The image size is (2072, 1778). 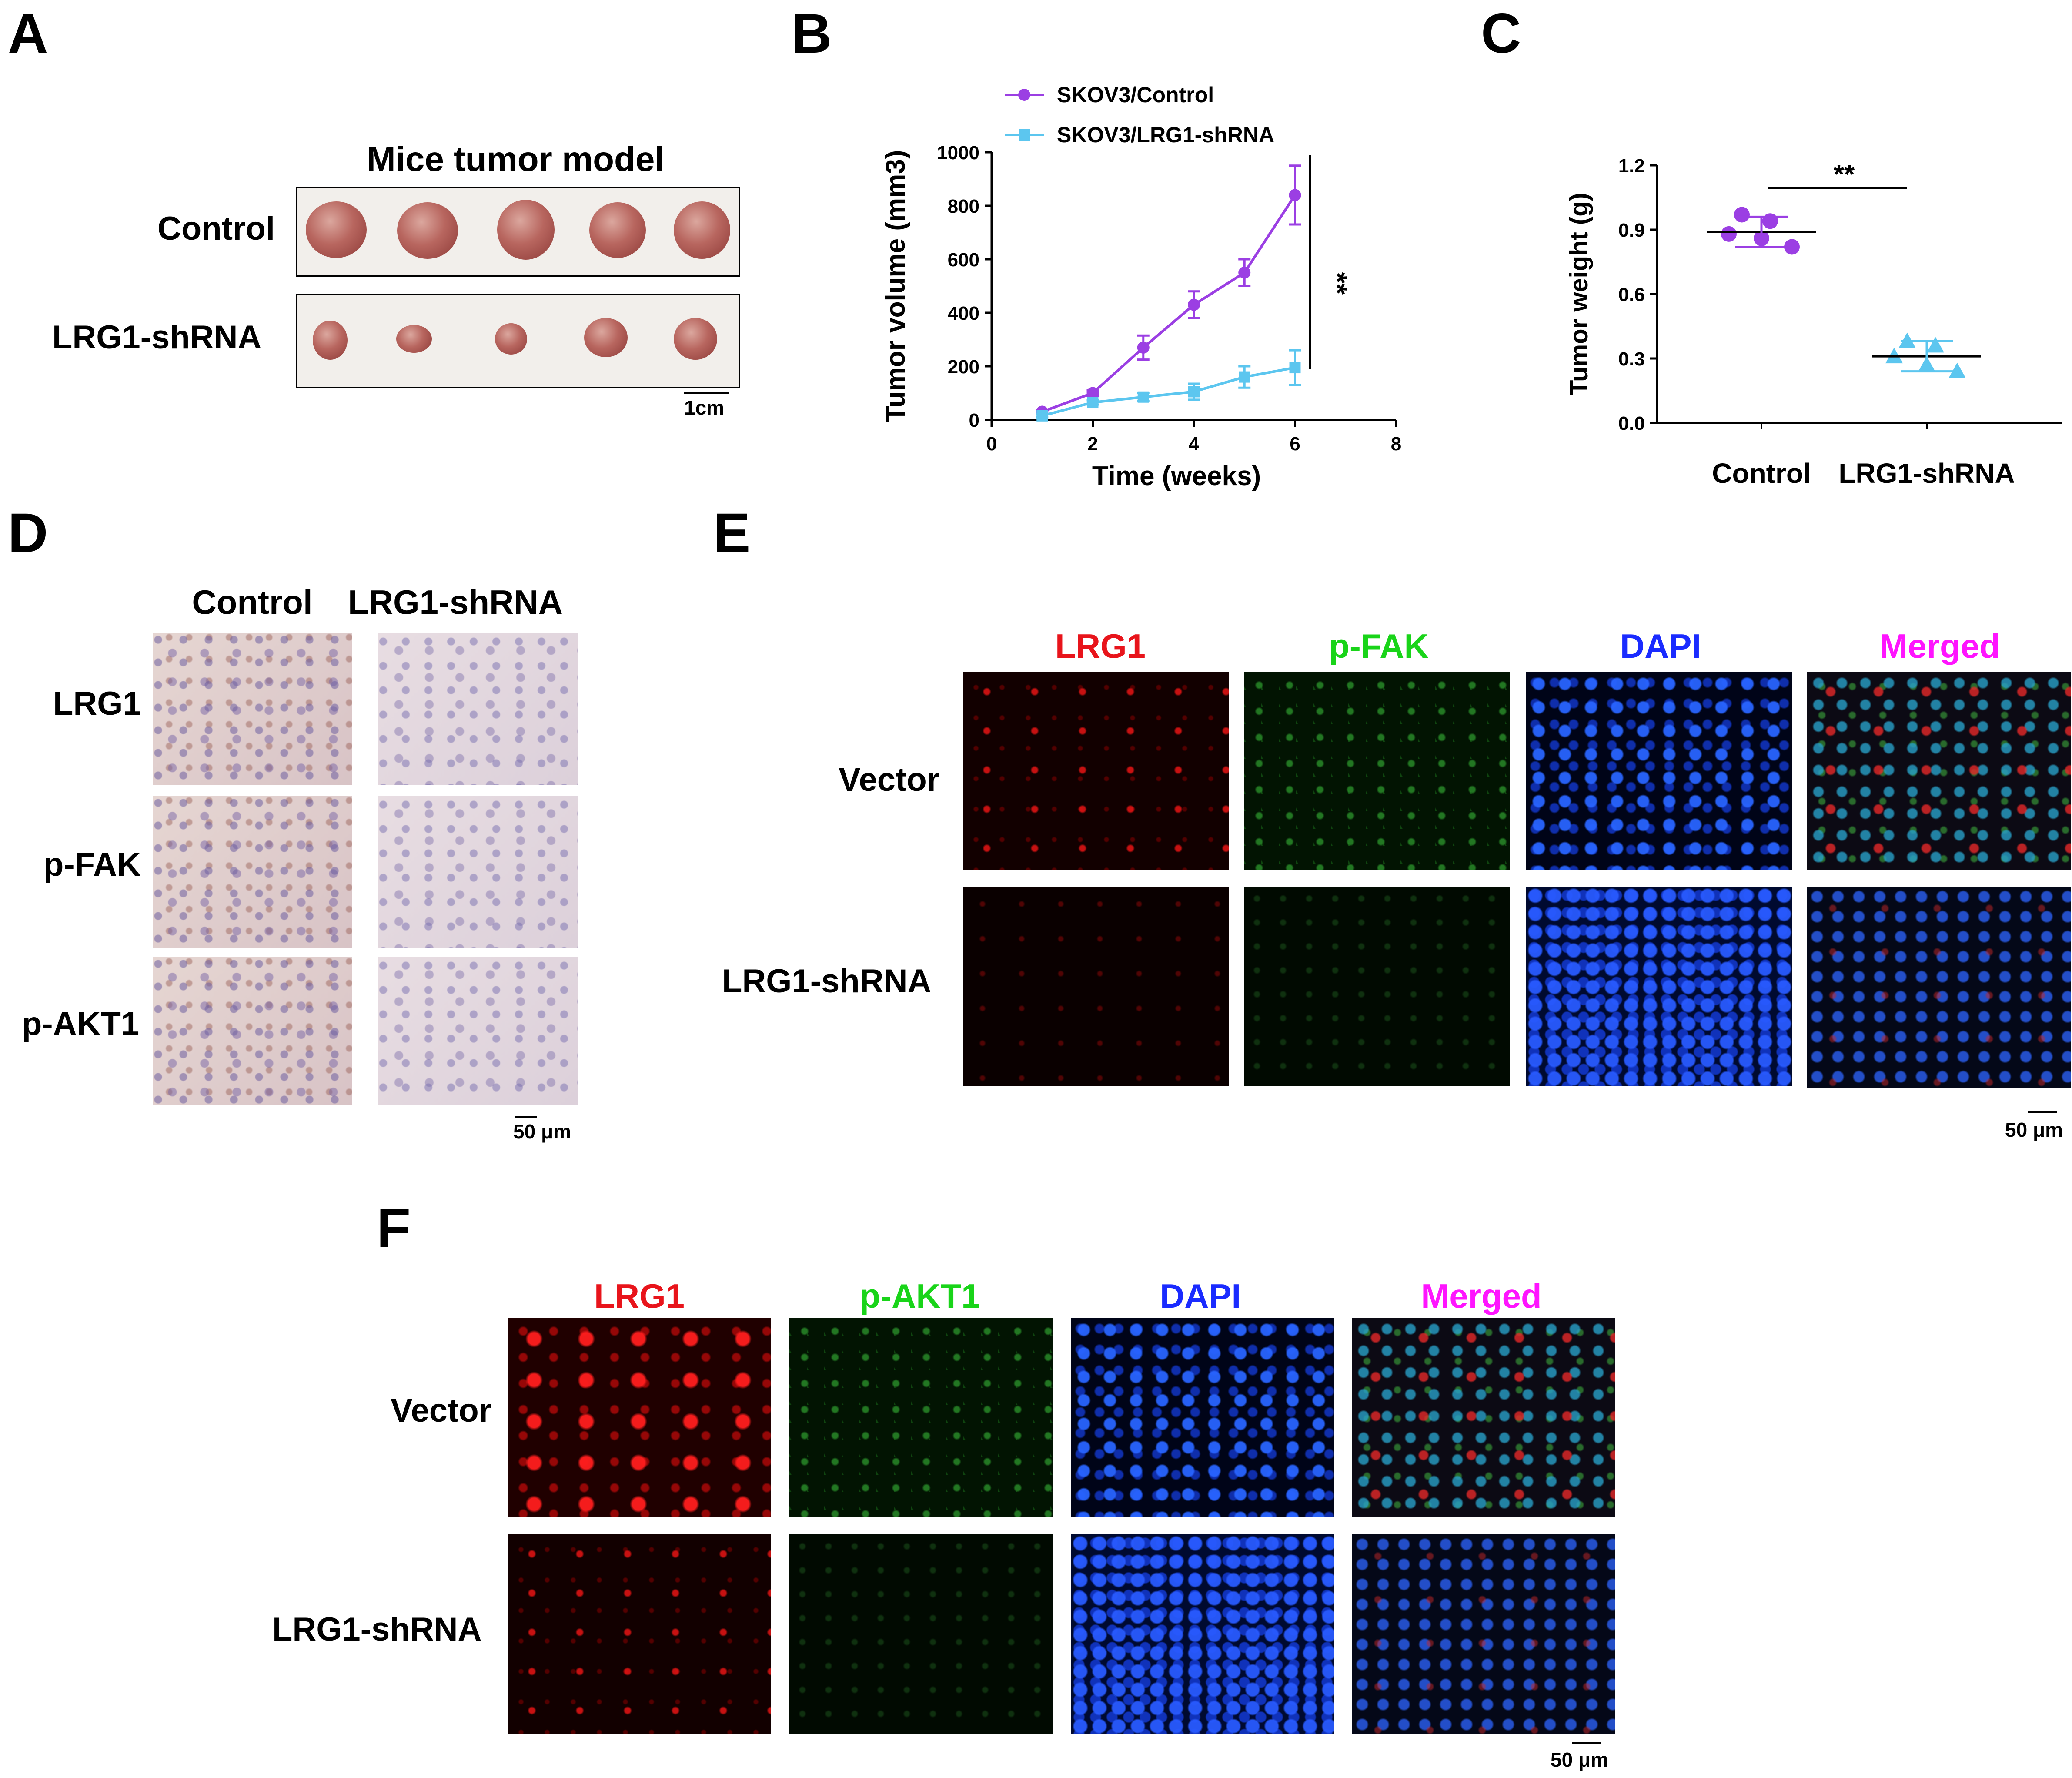 I want to click on x-tick-label: 0, so click(x=991, y=444).